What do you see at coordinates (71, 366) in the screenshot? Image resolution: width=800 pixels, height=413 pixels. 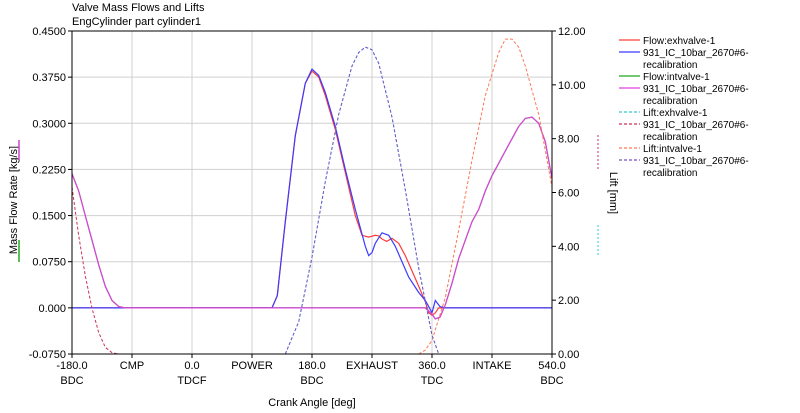 I see `x-tick-label: -180.0` at bounding box center [71, 366].